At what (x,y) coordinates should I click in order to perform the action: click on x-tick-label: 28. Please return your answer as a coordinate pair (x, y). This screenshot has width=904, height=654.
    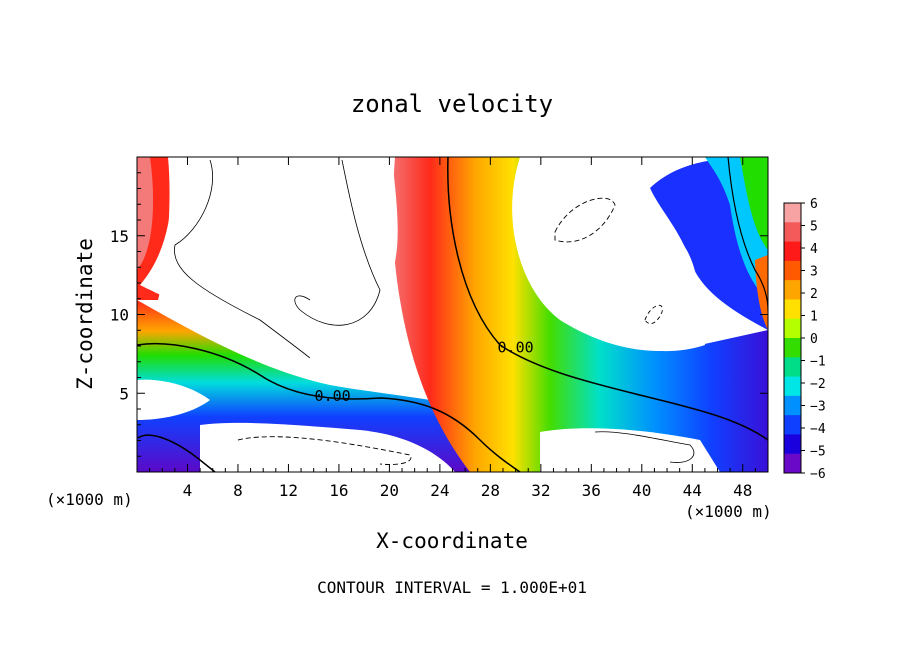
    Looking at the image, I should click on (490, 490).